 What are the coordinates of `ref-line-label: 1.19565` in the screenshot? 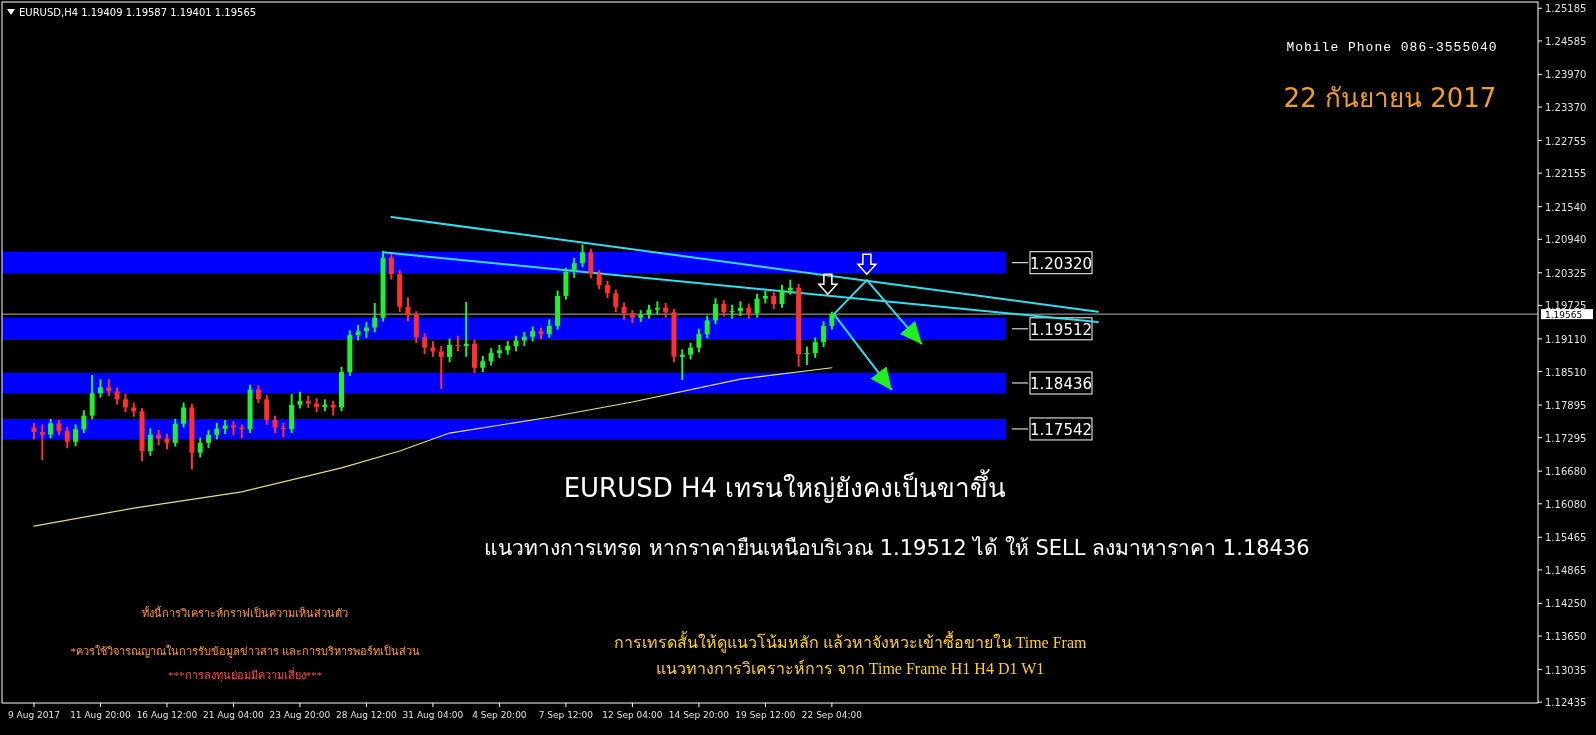 It's located at (1564, 314).